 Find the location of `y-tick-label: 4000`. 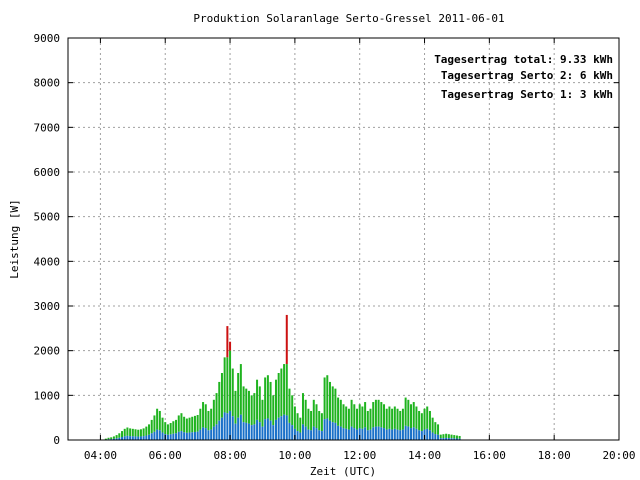

y-tick-label: 4000 is located at coordinates (47, 261).